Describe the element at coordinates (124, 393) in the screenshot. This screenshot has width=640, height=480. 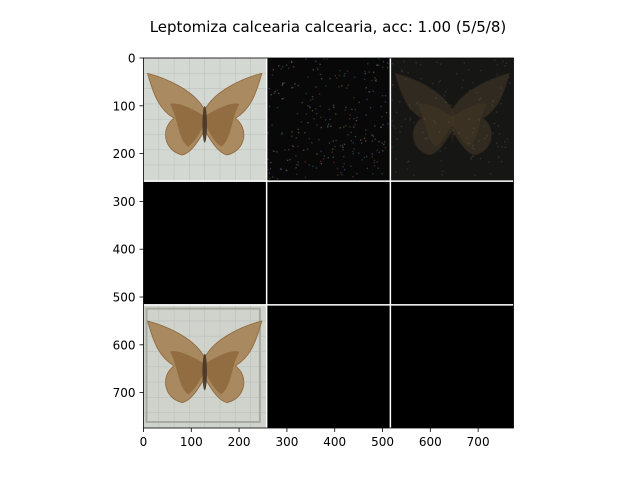
I see `y-tick-label: 700` at that location.